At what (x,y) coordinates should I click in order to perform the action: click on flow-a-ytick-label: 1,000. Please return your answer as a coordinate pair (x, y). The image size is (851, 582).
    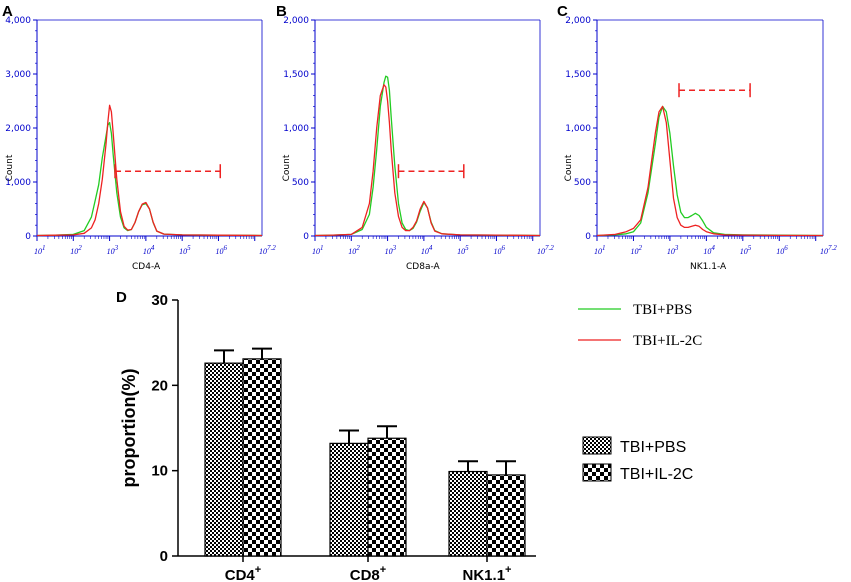
    Looking at the image, I should click on (18, 183).